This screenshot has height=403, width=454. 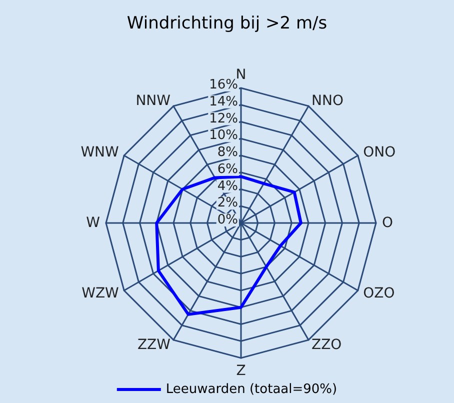 I want to click on y-tick-label: 8%, so click(x=227, y=152).